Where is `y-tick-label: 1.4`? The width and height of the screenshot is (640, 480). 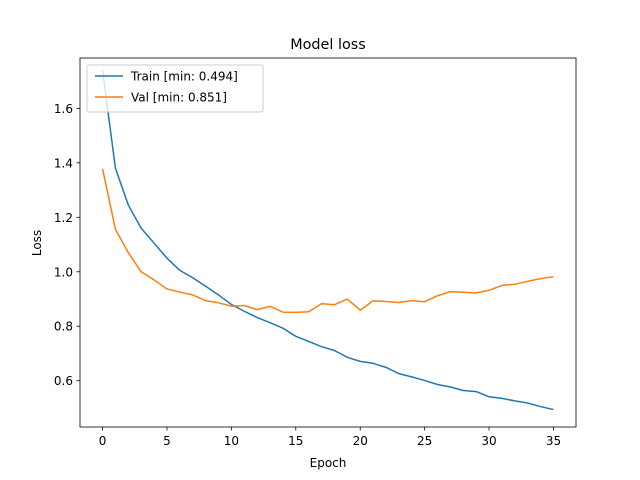 y-tick-label: 1.4 is located at coordinates (63, 163).